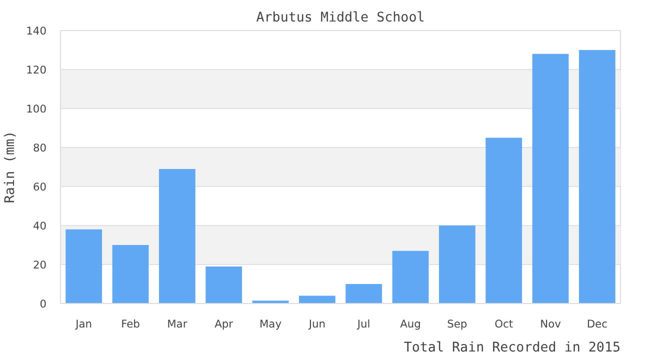  I want to click on x-tick-label: Jul, so click(363, 324).